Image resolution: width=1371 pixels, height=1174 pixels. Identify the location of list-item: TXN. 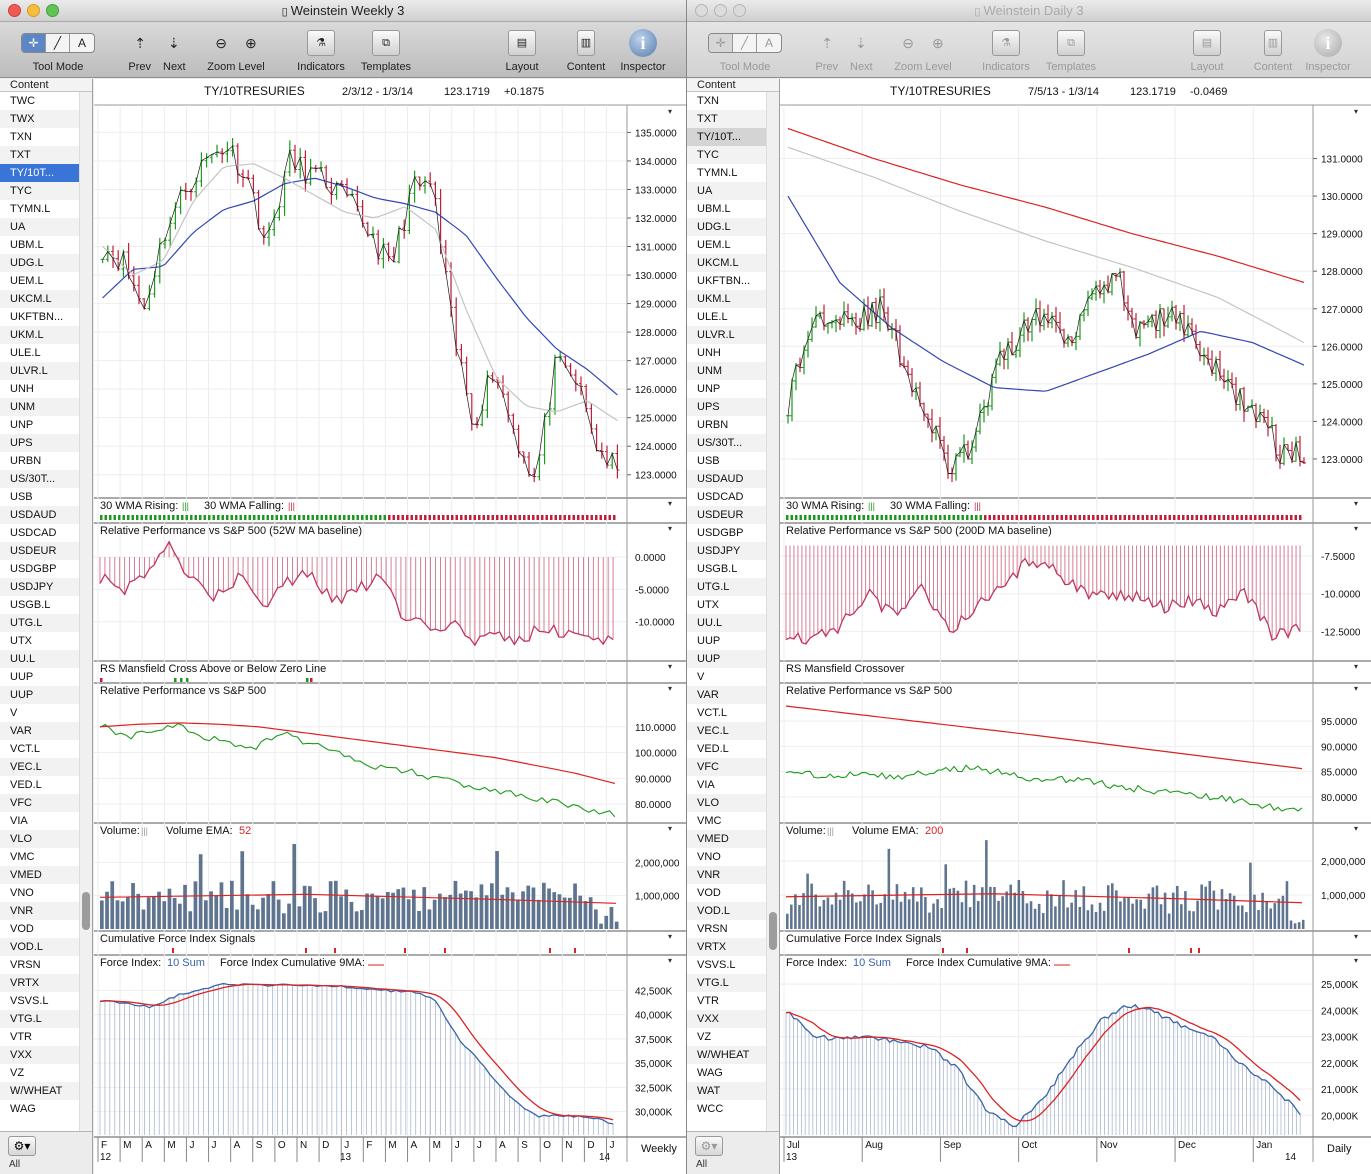
(21, 137).